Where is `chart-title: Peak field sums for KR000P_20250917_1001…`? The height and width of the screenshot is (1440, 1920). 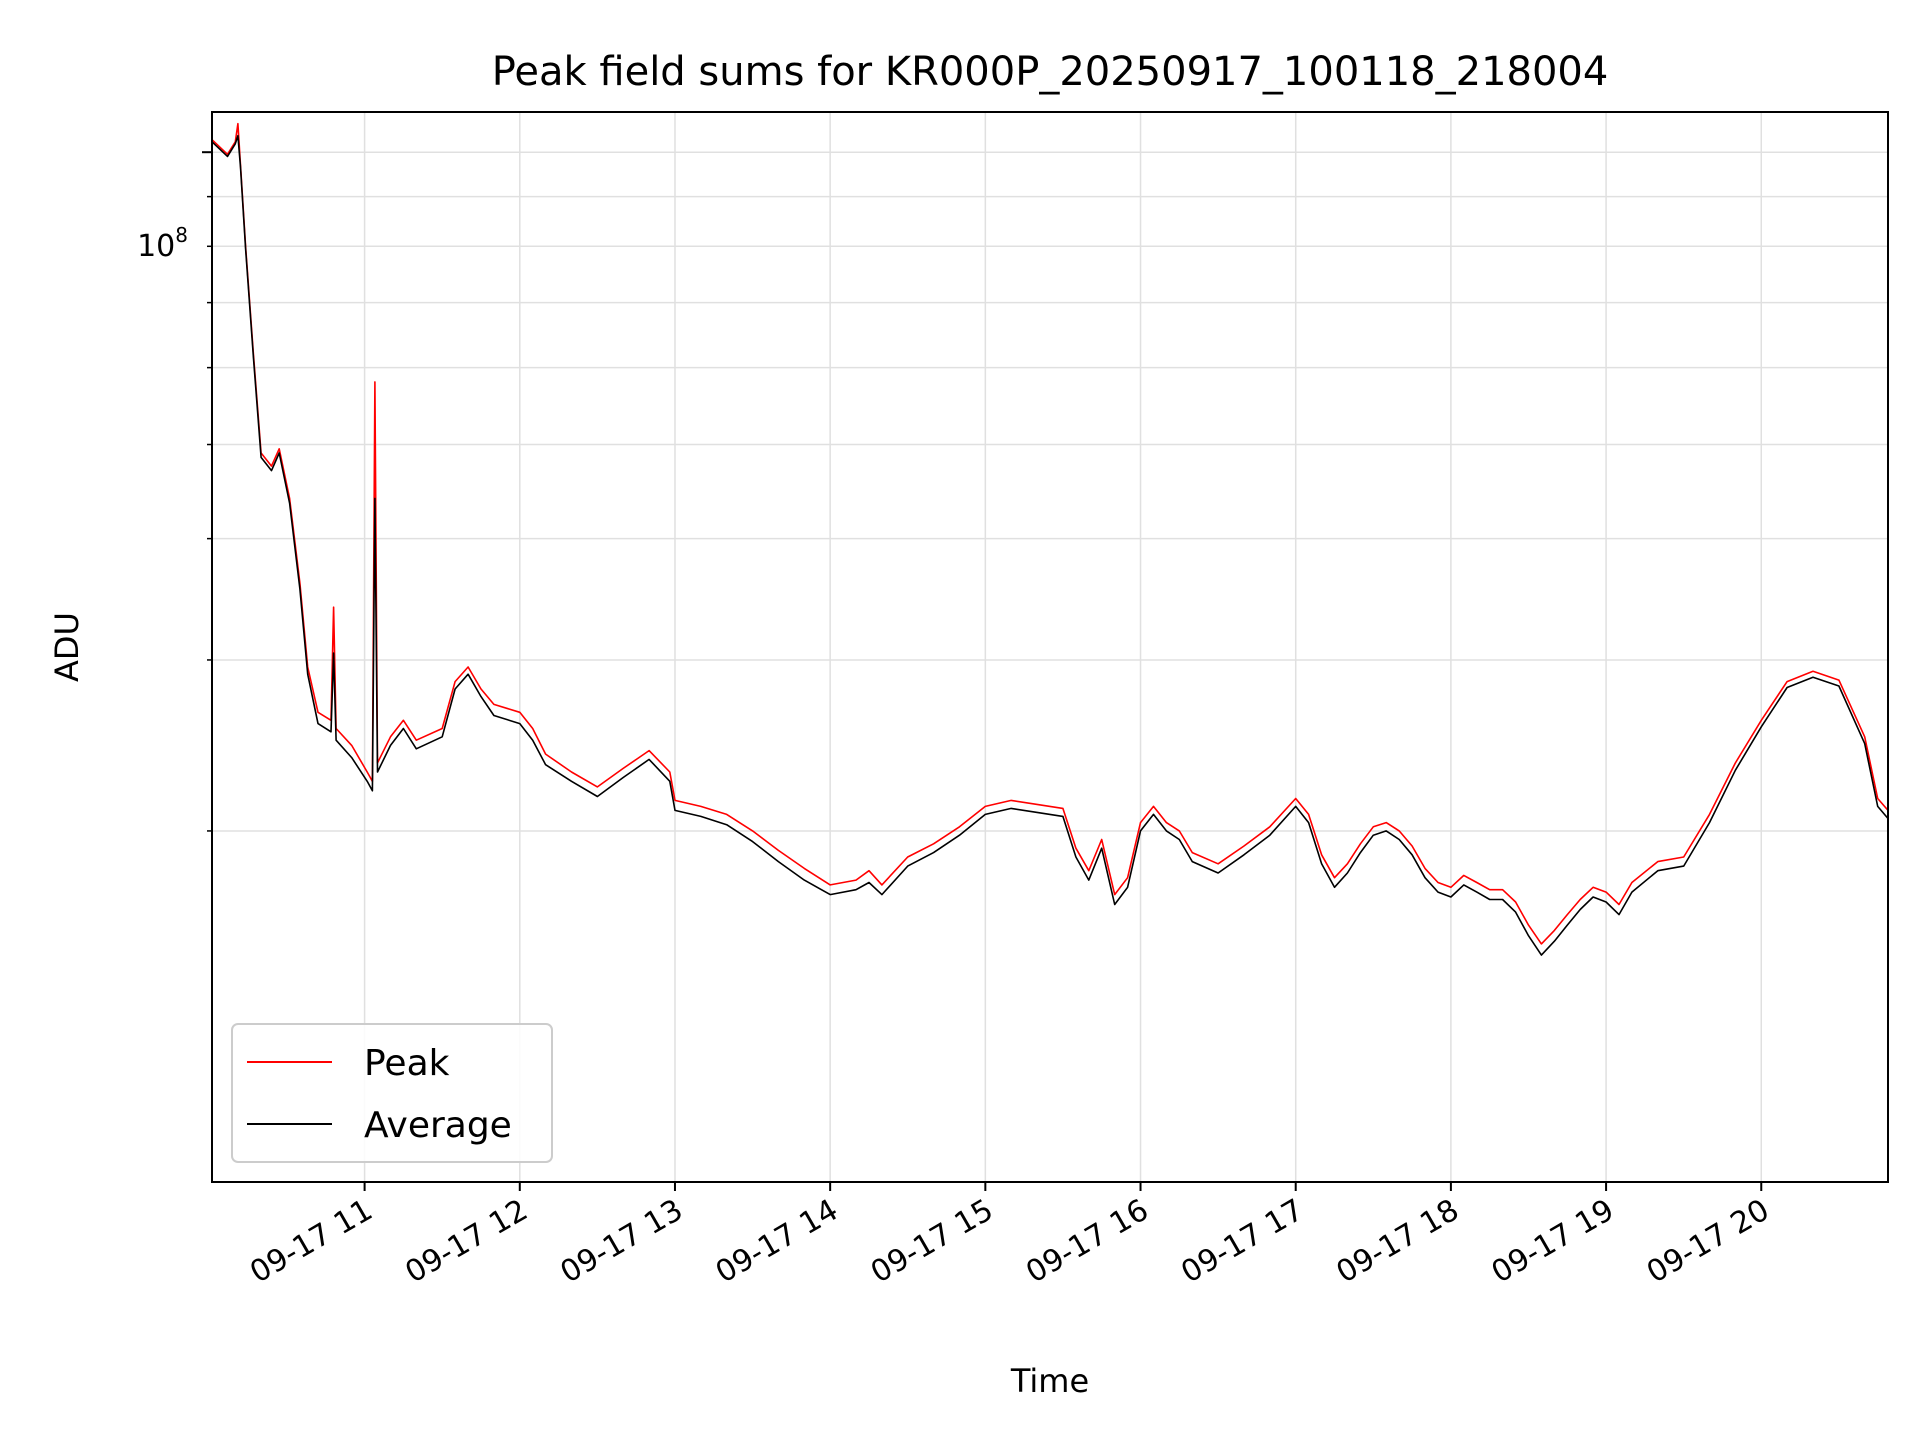
chart-title: Peak field sums for KR000P_20250917_1001… is located at coordinates (1050, 72).